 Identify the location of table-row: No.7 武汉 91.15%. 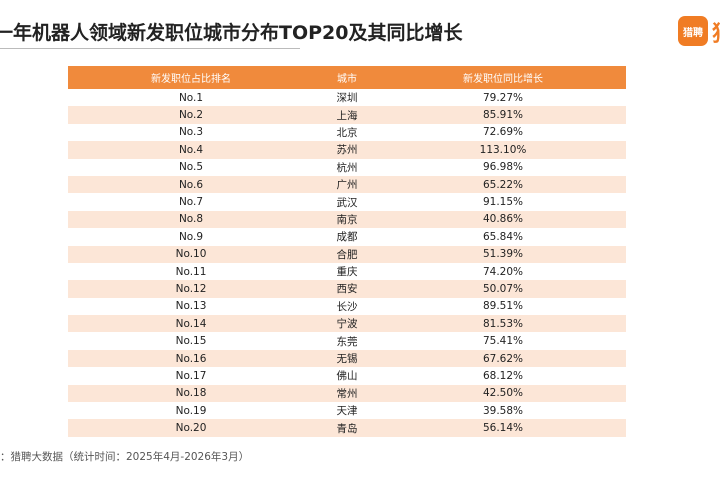
(347, 201).